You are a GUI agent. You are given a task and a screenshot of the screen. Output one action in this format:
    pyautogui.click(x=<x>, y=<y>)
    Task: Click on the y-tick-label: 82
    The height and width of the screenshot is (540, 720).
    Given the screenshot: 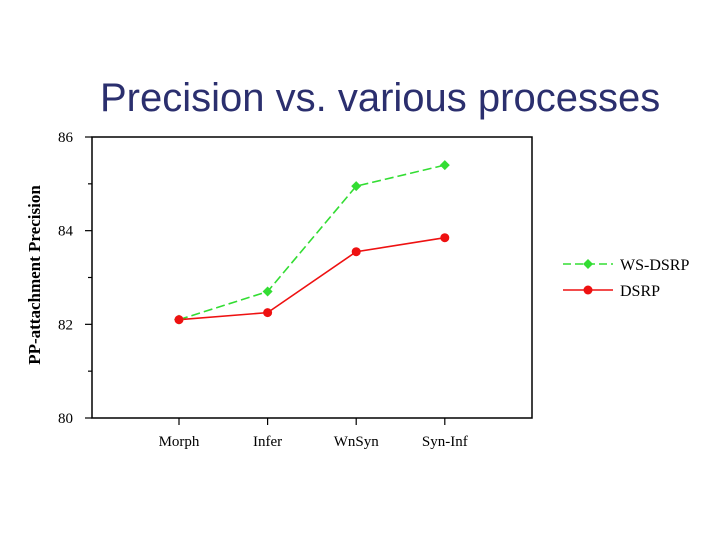 What is the action you would take?
    pyautogui.click(x=65, y=325)
    